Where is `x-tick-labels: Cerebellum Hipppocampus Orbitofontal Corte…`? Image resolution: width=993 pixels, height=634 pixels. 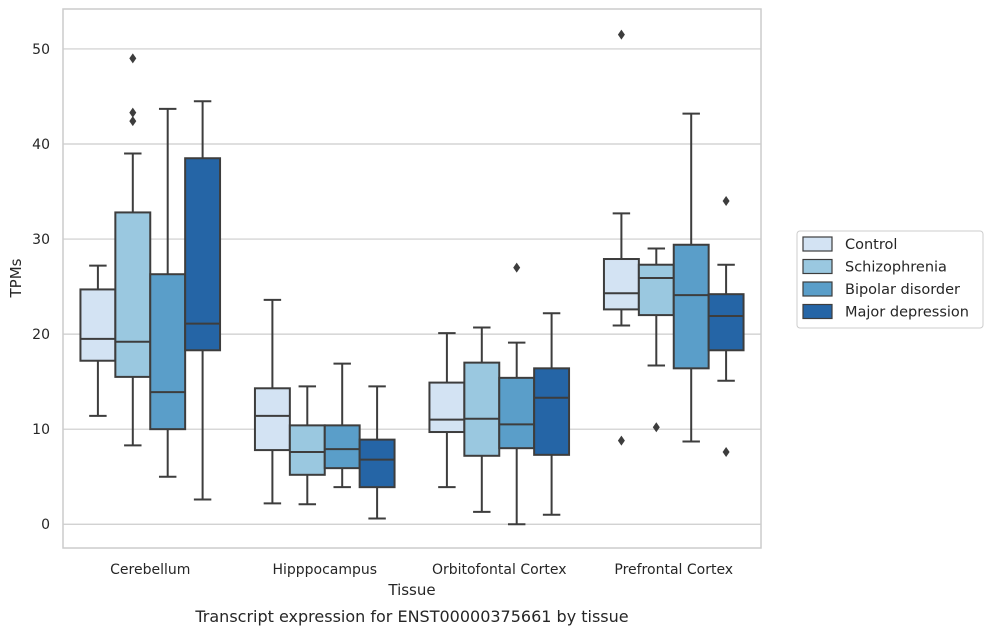
x-tick-labels: Cerebellum Hipppocampus Orbitofontal Corte… is located at coordinates (421, 570).